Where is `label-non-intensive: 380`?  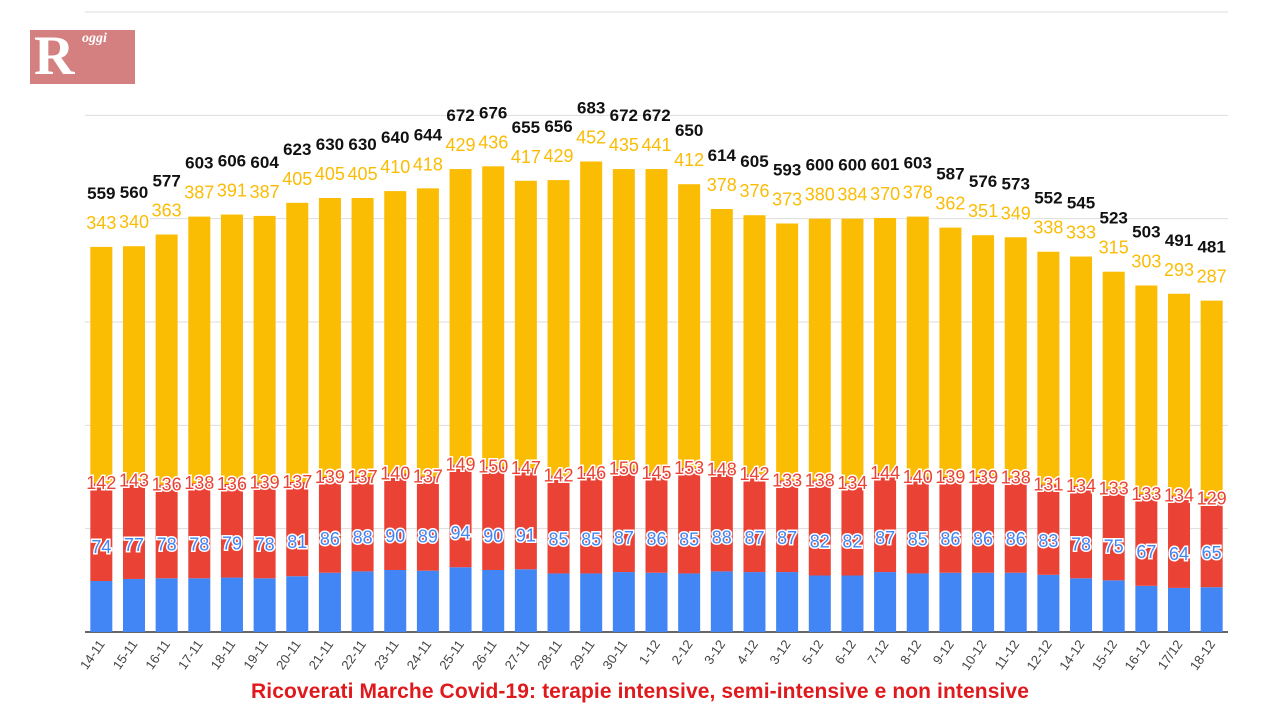 label-non-intensive: 380 is located at coordinates (820, 195).